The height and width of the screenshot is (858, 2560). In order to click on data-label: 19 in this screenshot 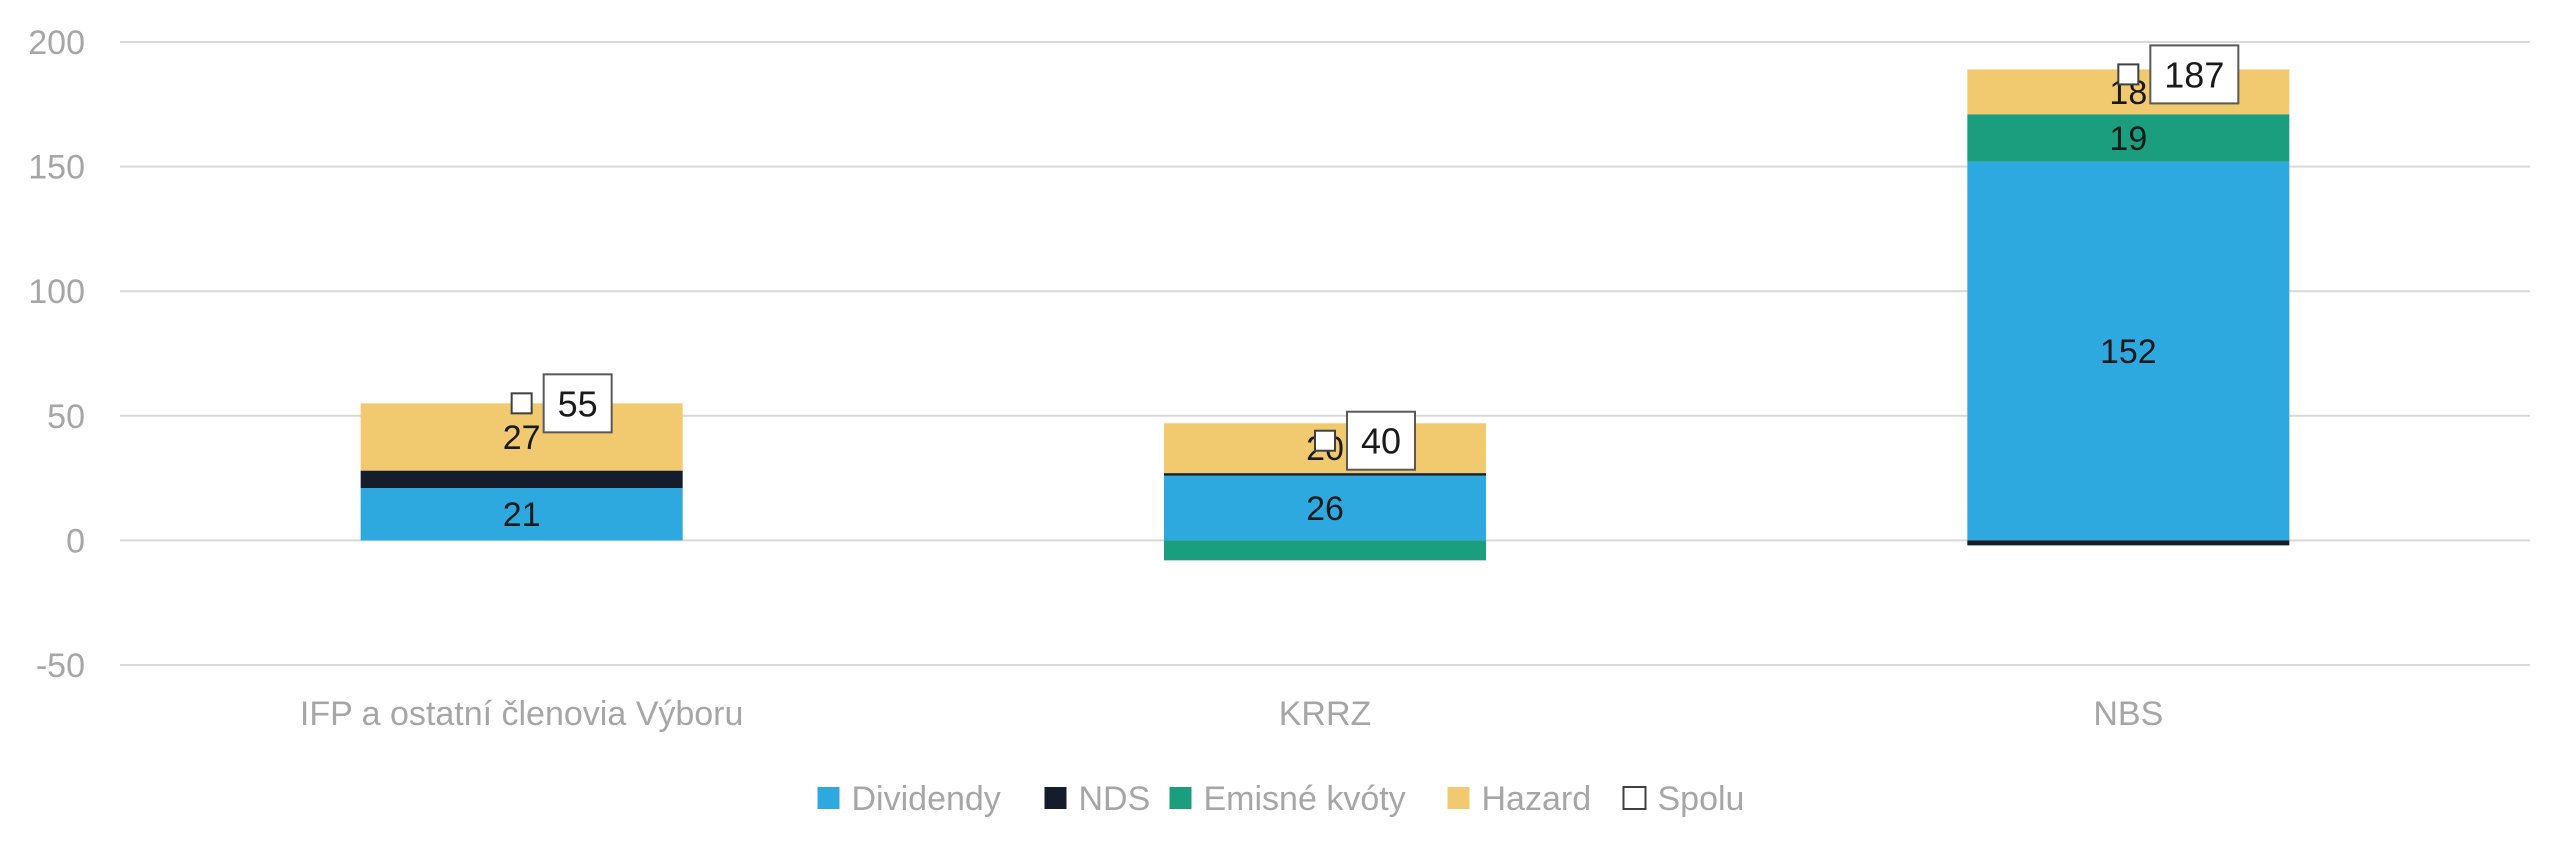, I will do `click(2128, 139)`.